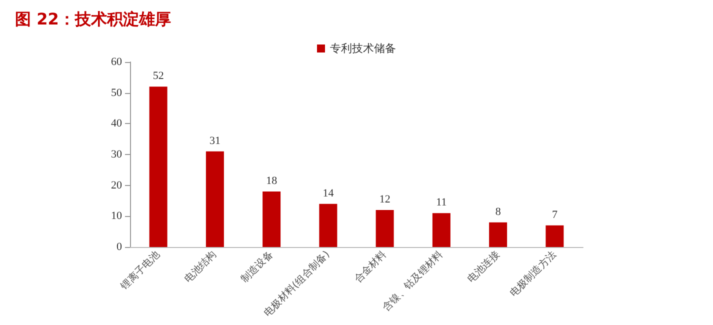 This screenshot has width=713, height=325. What do you see at coordinates (116, 124) in the screenshot?
I see `y-tick-label: 40` at bounding box center [116, 124].